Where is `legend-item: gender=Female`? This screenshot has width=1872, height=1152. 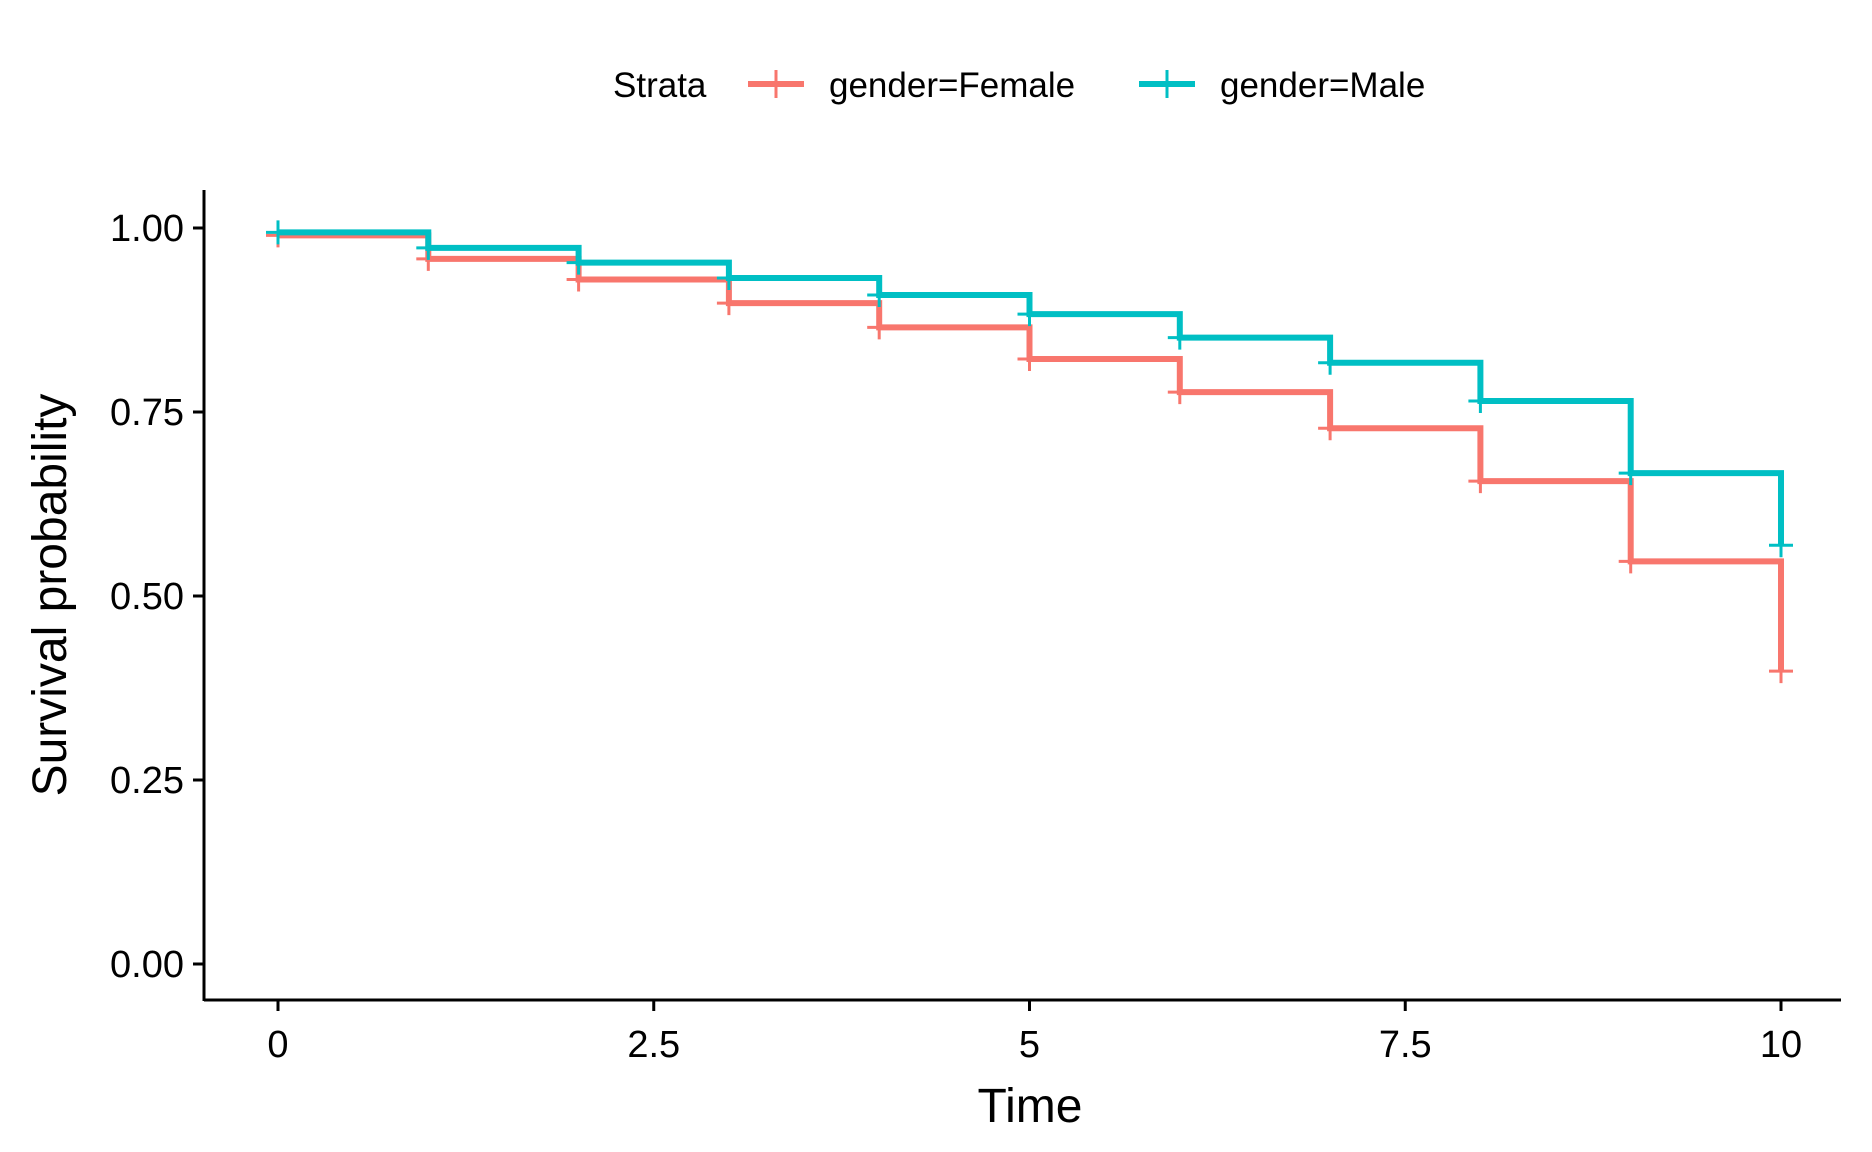 legend-item: gender=Female is located at coordinates (911, 85).